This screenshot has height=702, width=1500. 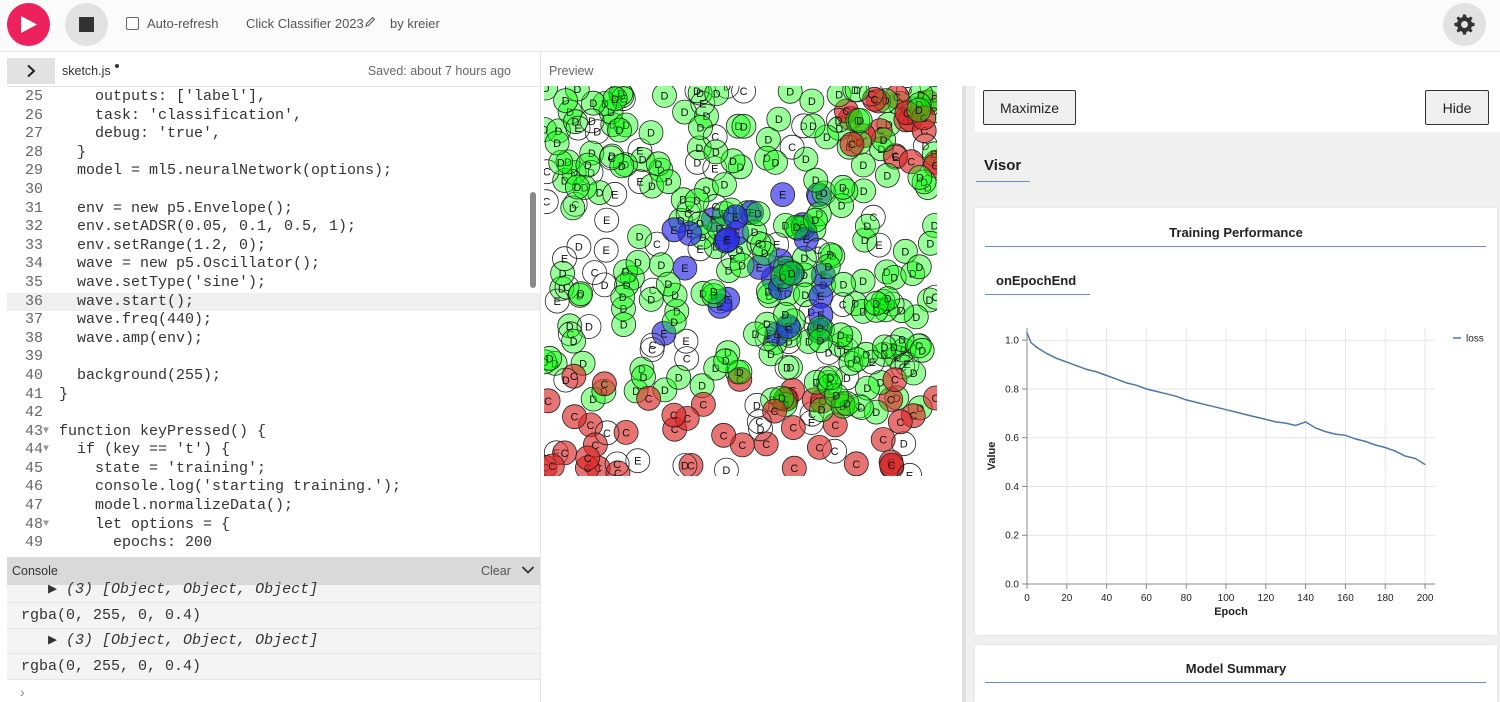 What do you see at coordinates (273, 487) in the screenshot?
I see `code-line: 46 console.log('starting training.');` at bounding box center [273, 487].